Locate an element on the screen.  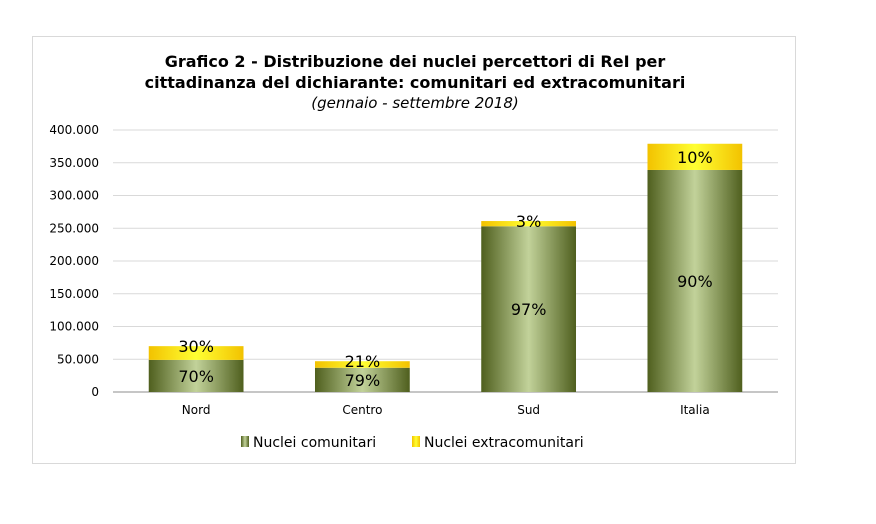
y-tick-label: 50.000 is located at coordinates (78, 359).